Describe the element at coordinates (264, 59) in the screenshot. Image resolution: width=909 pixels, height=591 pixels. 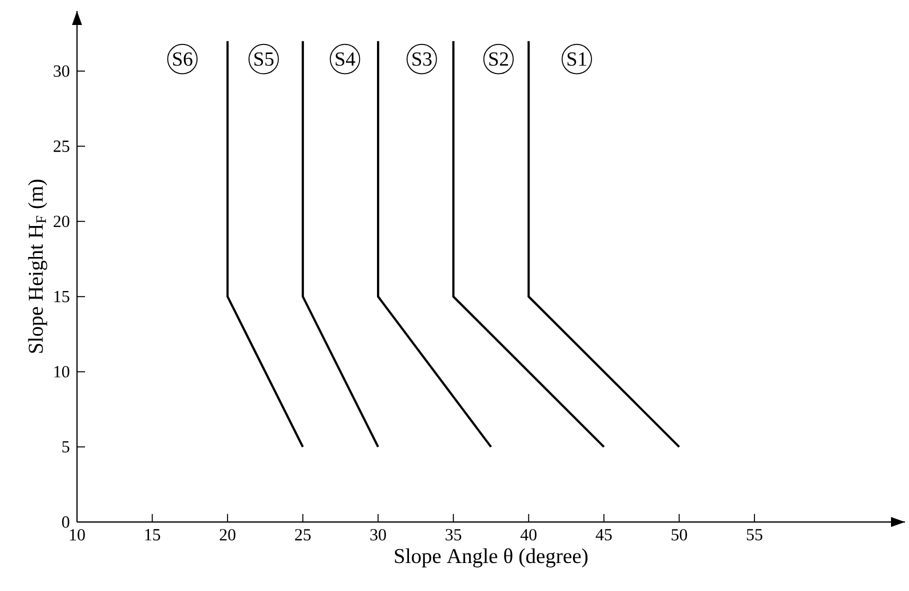
I see `annotation: S5` at that location.